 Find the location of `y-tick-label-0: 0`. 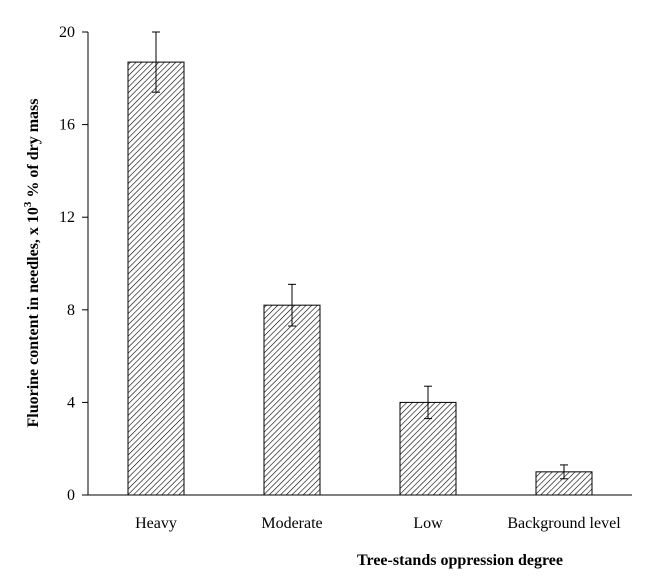

y-tick-label-0: 0 is located at coordinates (71, 495).